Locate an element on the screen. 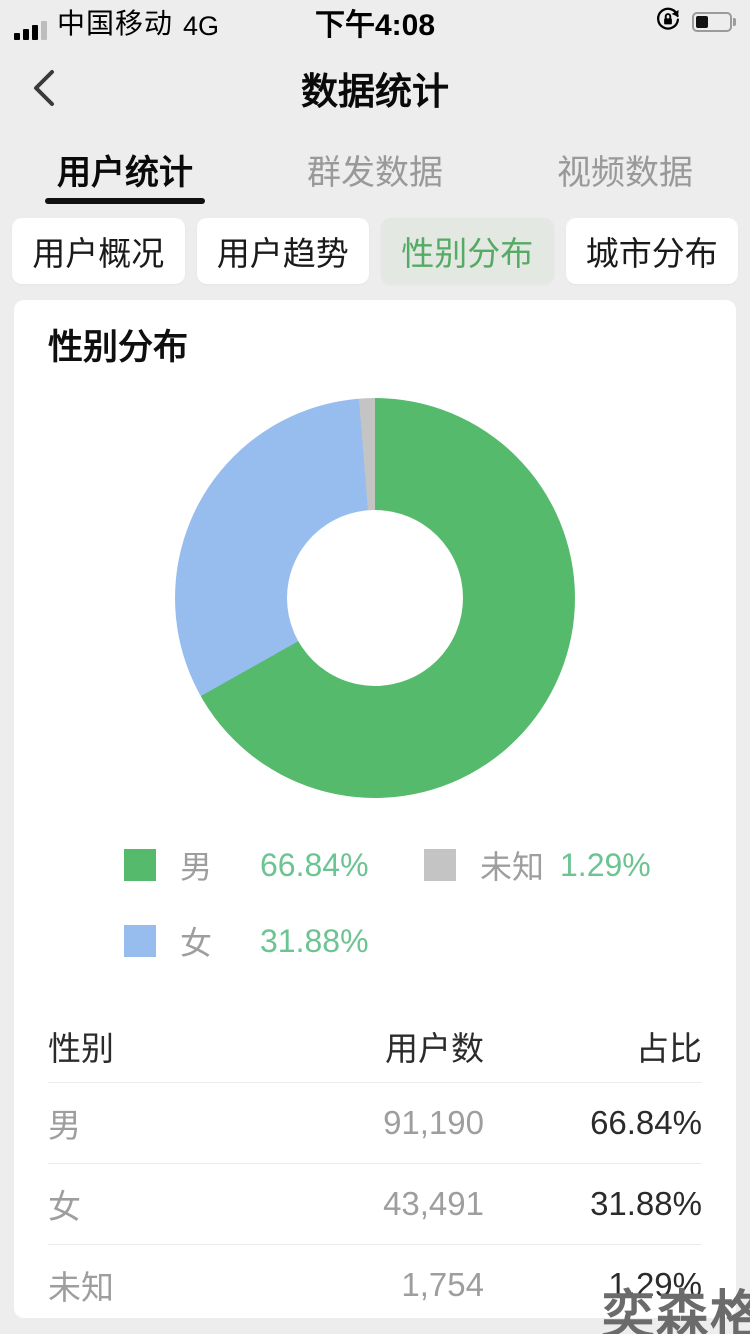 This screenshot has width=750, height=1334. pill-label: 城市分布 is located at coordinates (651, 253).